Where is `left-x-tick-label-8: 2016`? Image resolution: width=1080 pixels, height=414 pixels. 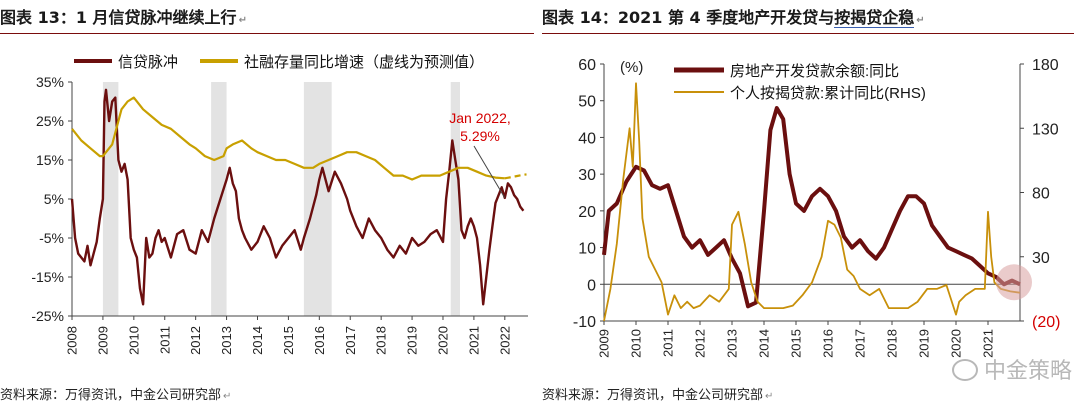
left-x-tick-label-8: 2016 is located at coordinates (319, 340).